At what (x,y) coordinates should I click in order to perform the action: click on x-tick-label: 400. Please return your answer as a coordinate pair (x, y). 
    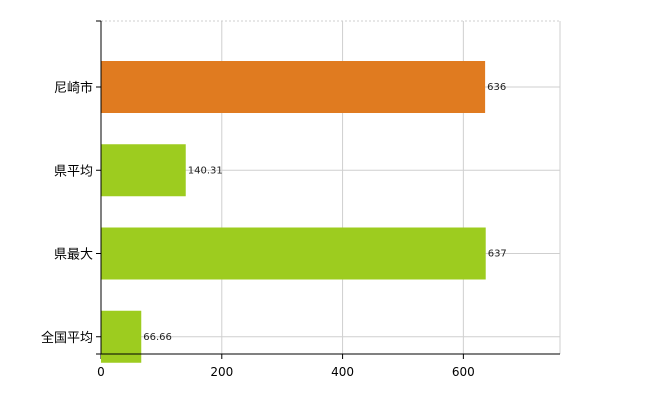
    Looking at the image, I should click on (342, 372).